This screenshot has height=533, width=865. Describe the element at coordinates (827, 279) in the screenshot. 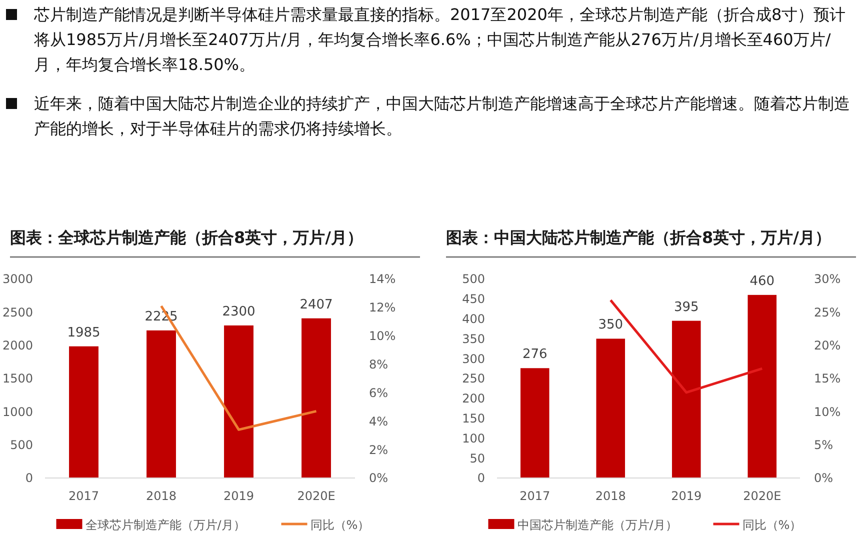

I see `y2-tick-label: 30%` at that location.